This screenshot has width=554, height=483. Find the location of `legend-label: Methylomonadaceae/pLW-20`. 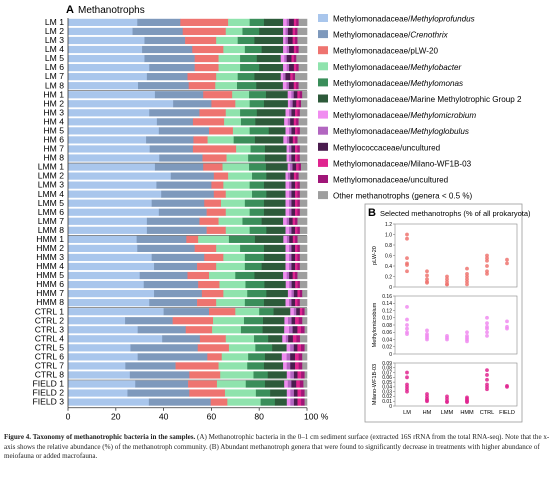

legend-label: Methylomonadaceae/pLW-20 is located at coordinates (385, 51).